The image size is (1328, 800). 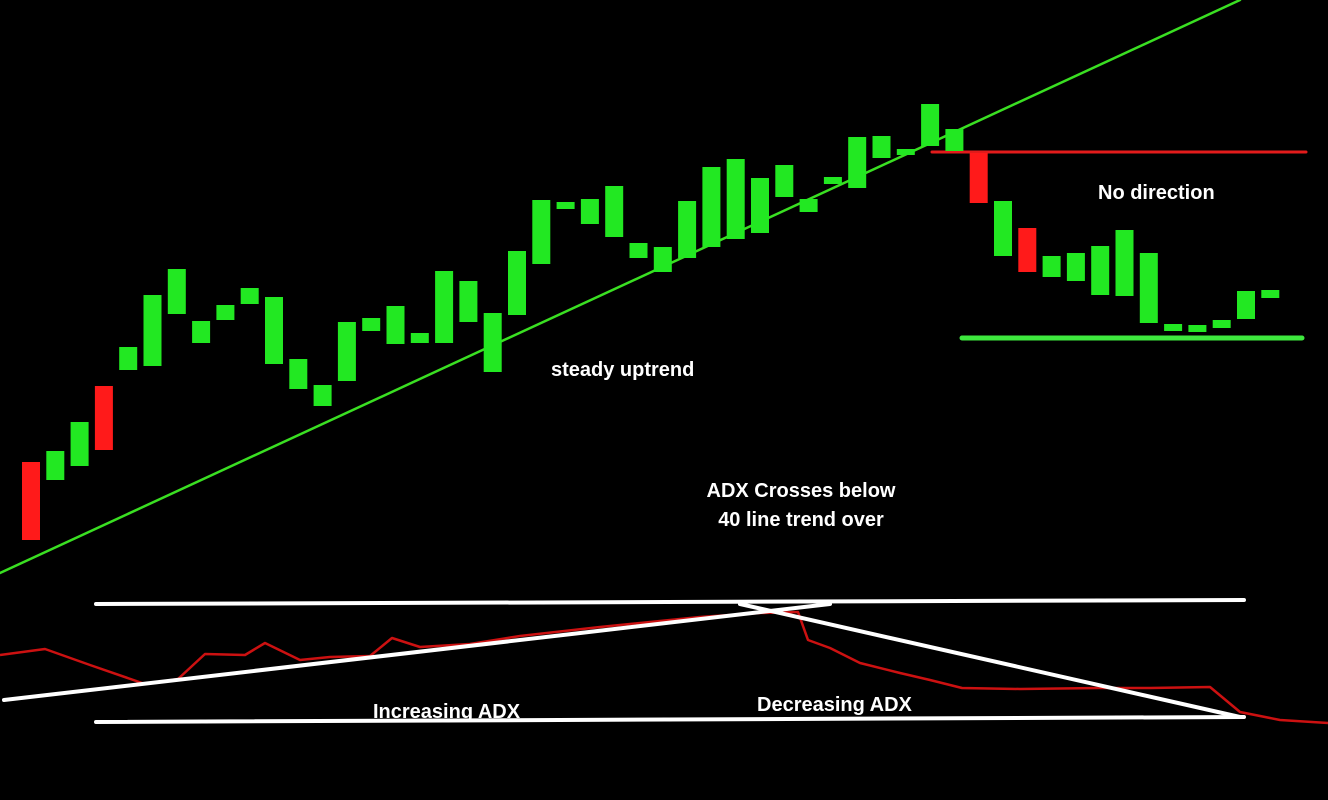 What do you see at coordinates (622, 370) in the screenshot?
I see `steady-uptrend-label: steady uptrend` at bounding box center [622, 370].